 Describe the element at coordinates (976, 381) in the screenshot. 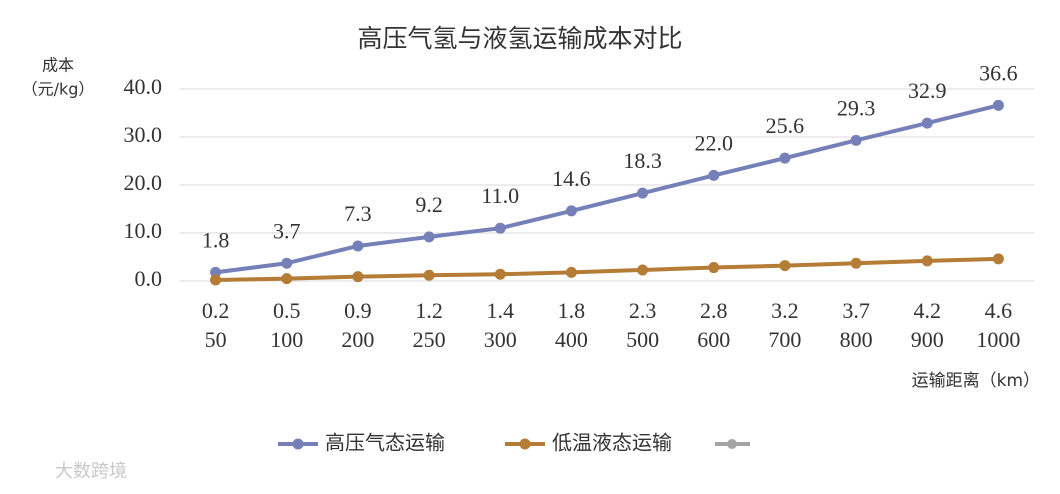

I see `x-axis-label: 运输距离（km）` at that location.